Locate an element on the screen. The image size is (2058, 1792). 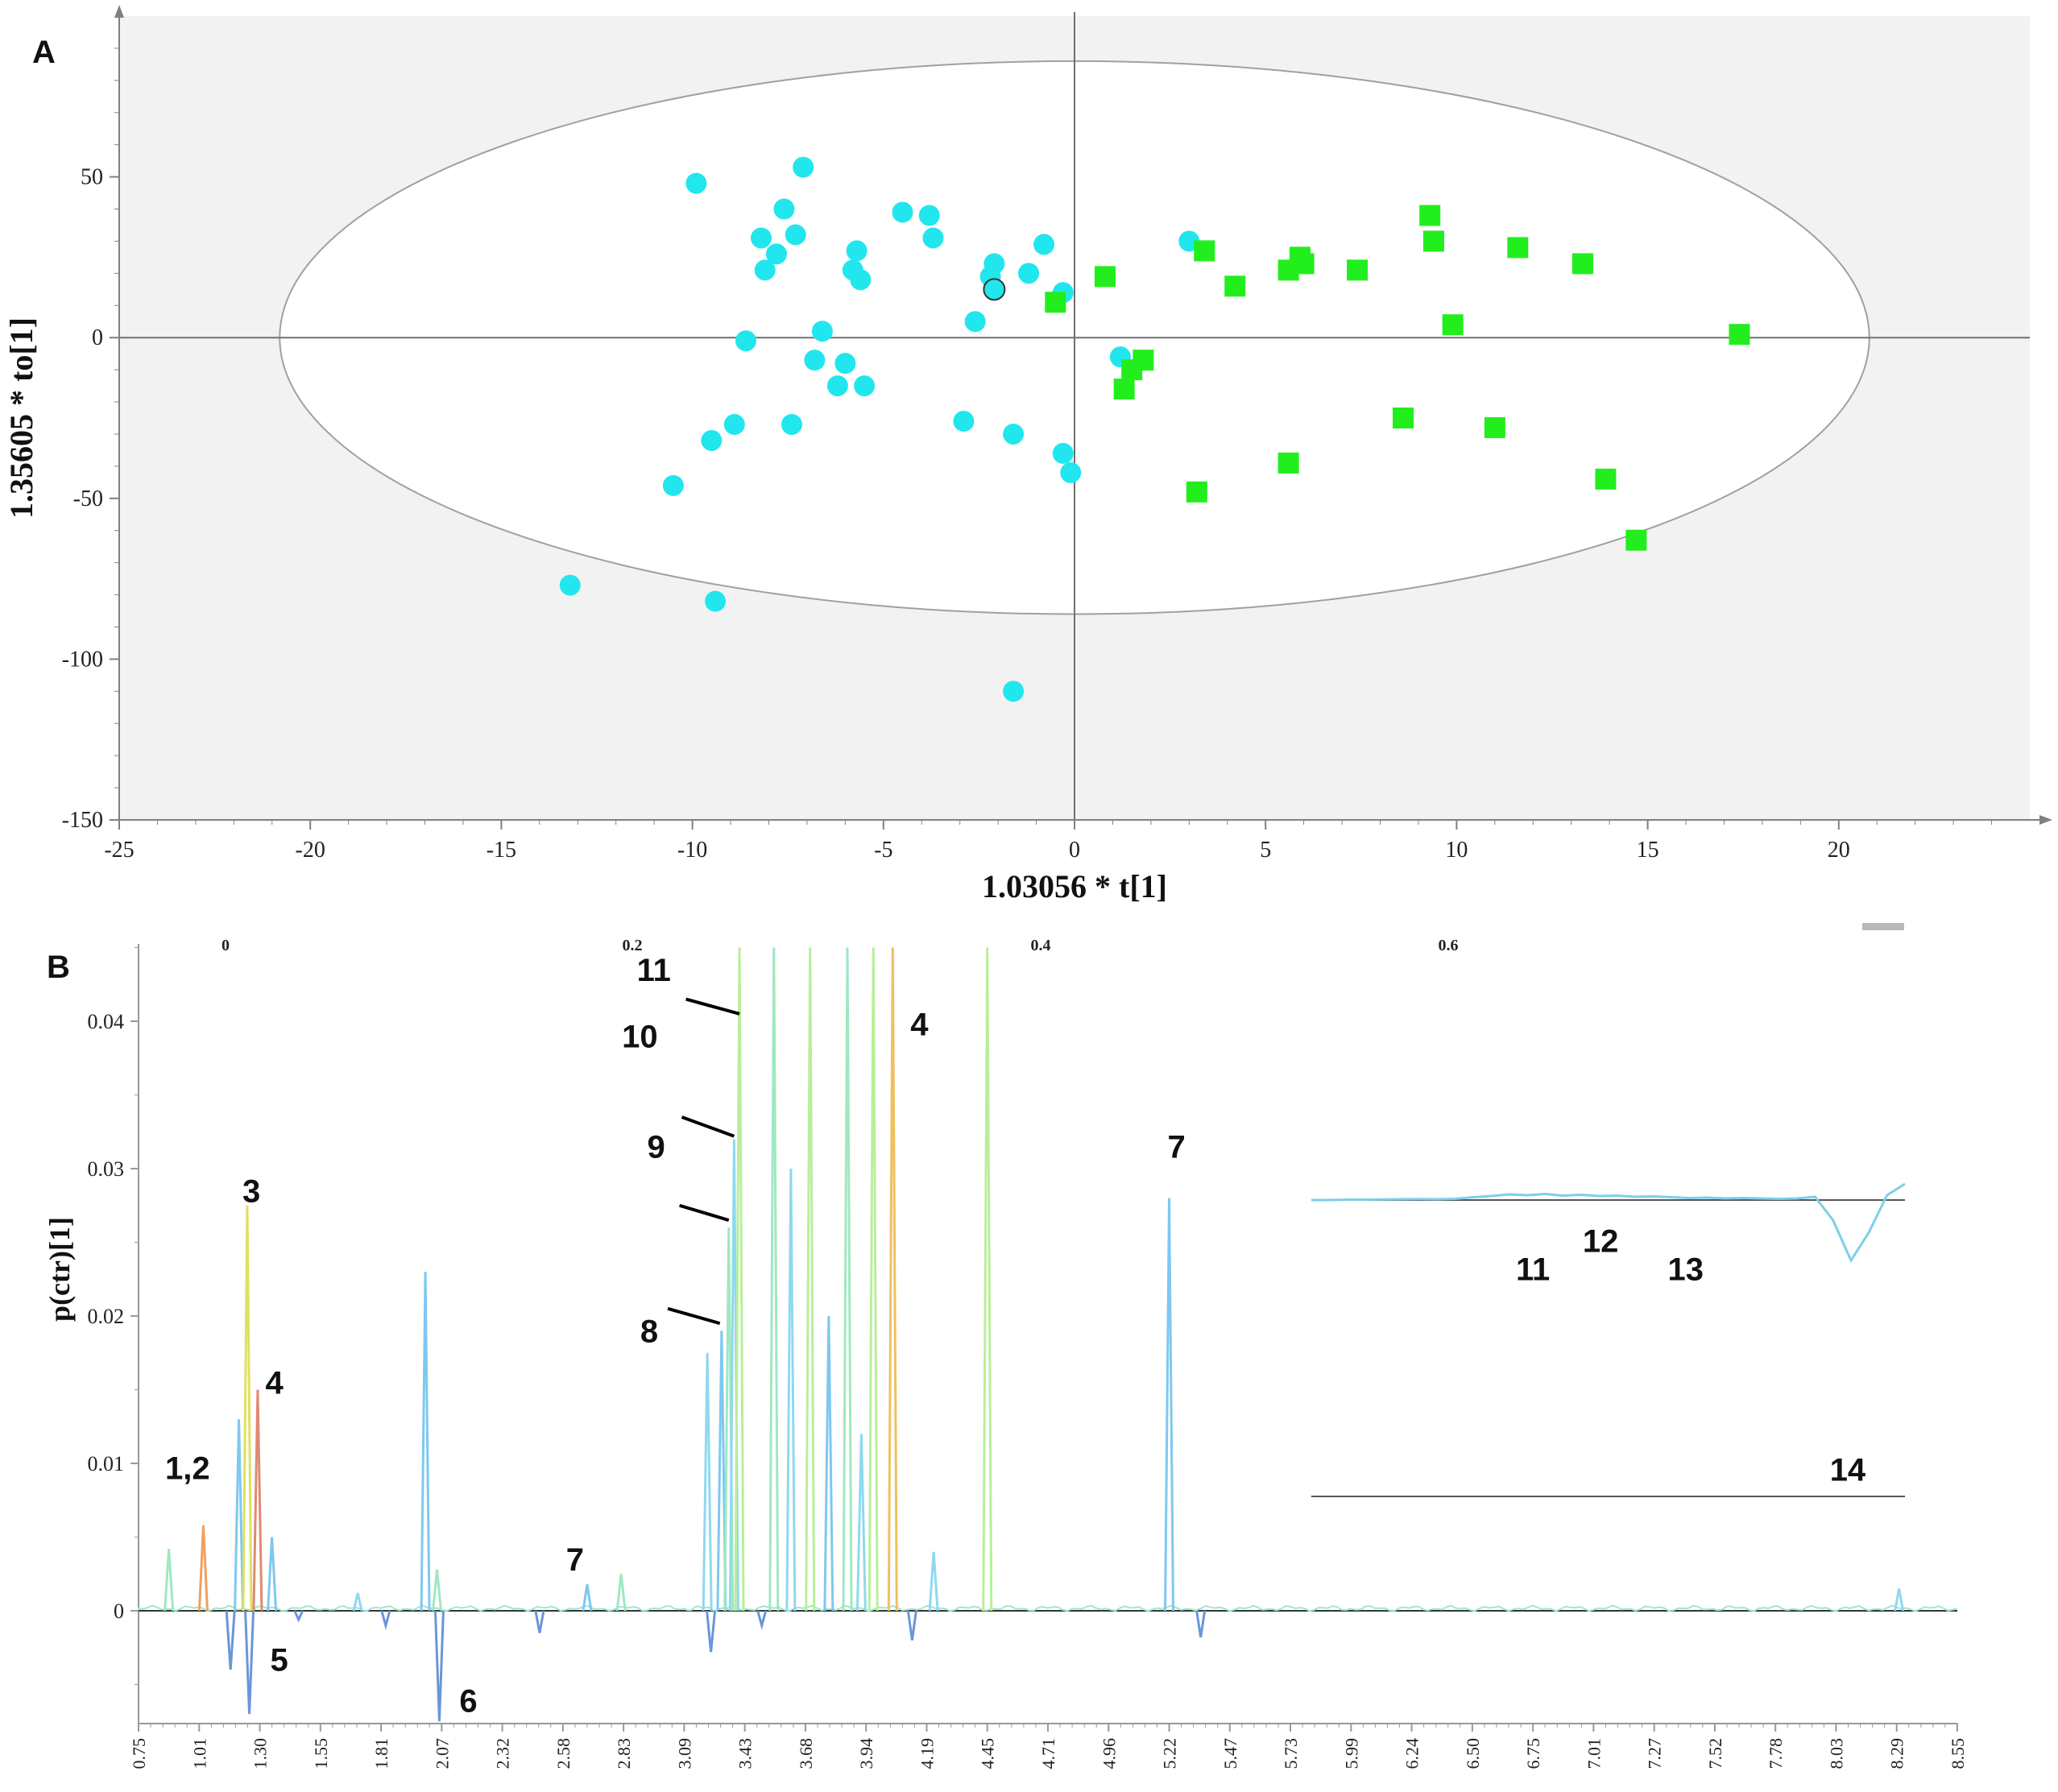
x-tick-label: 4.96 is located at coordinates (1109, 1753).